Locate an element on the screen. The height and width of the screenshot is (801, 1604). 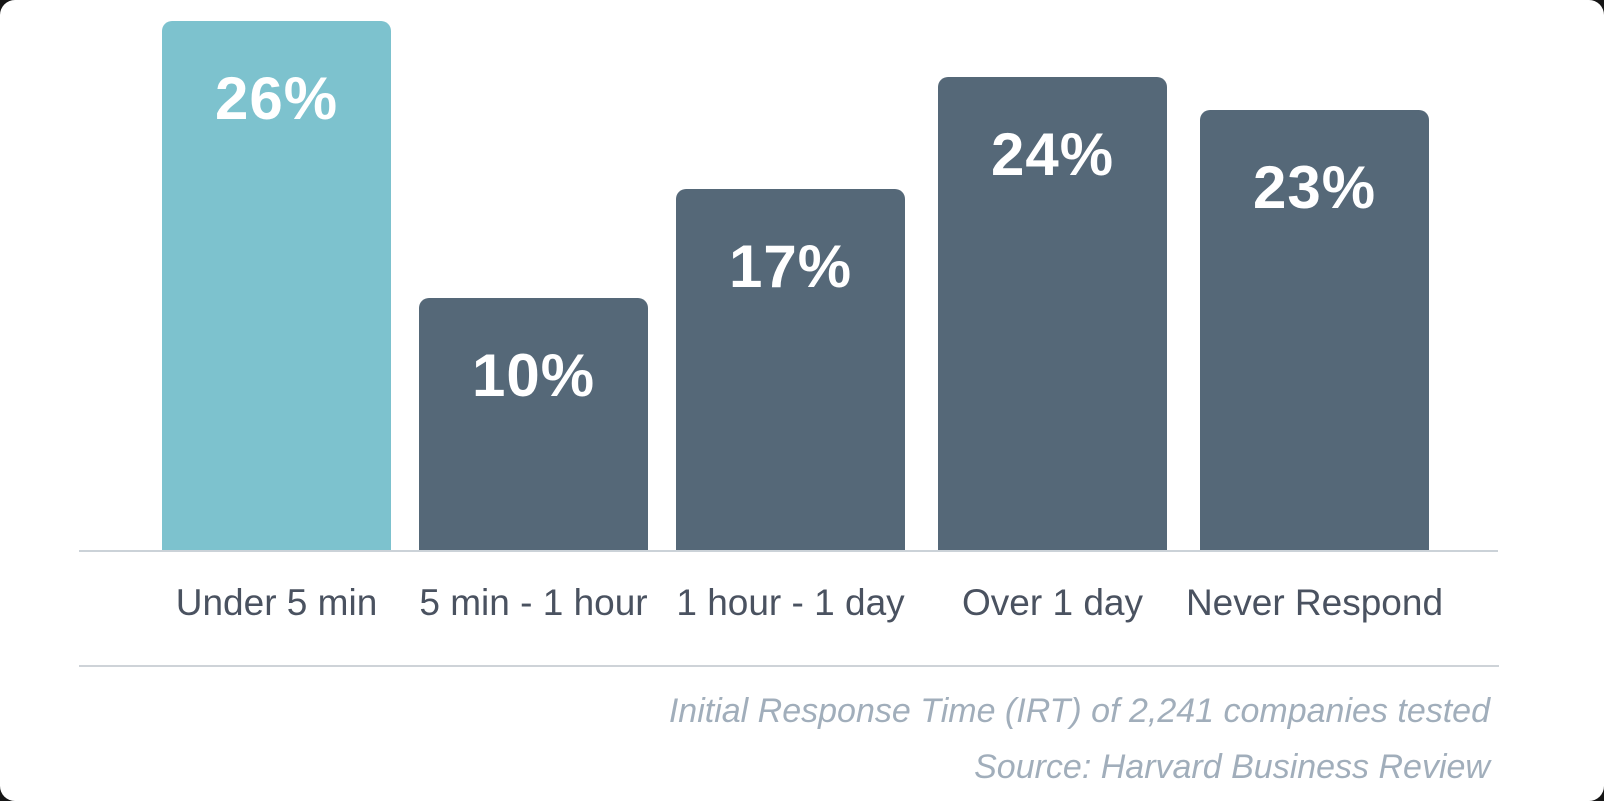
x-axis-label-never-respond: Never Respond is located at coordinates (1314, 602).